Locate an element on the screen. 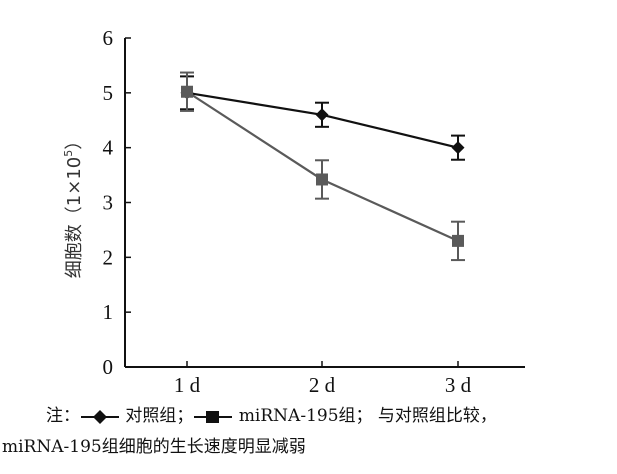 This screenshot has height=474, width=617. series-control is located at coordinates (322, 118).